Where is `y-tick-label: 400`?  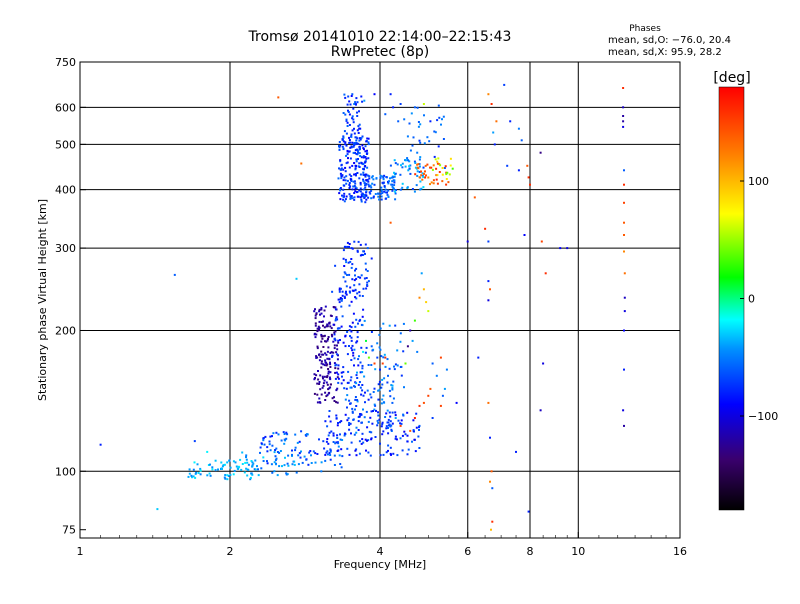 y-tick-label: 400 is located at coordinates (65, 190).